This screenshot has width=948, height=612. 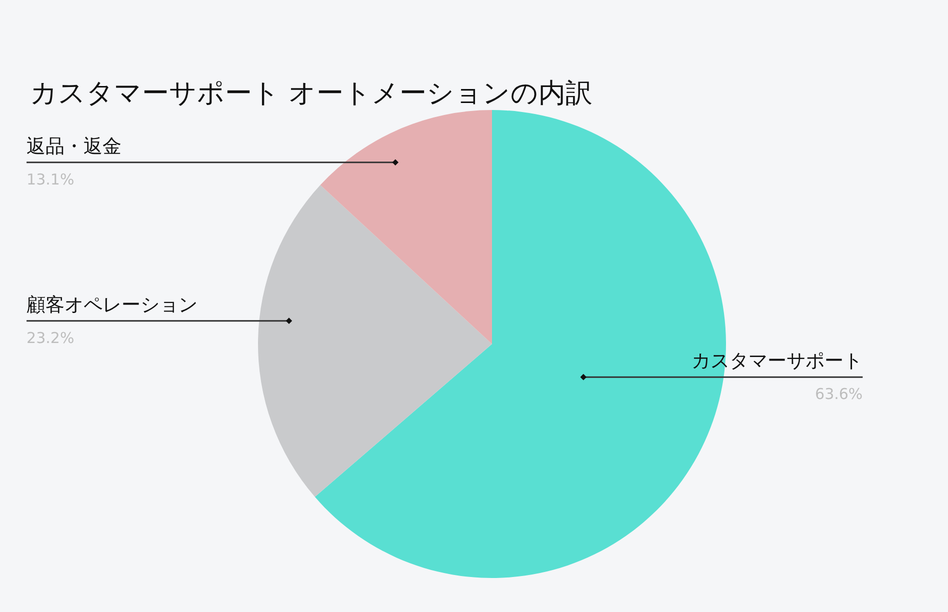 I want to click on slice-label: 返品・返金, so click(x=74, y=146).